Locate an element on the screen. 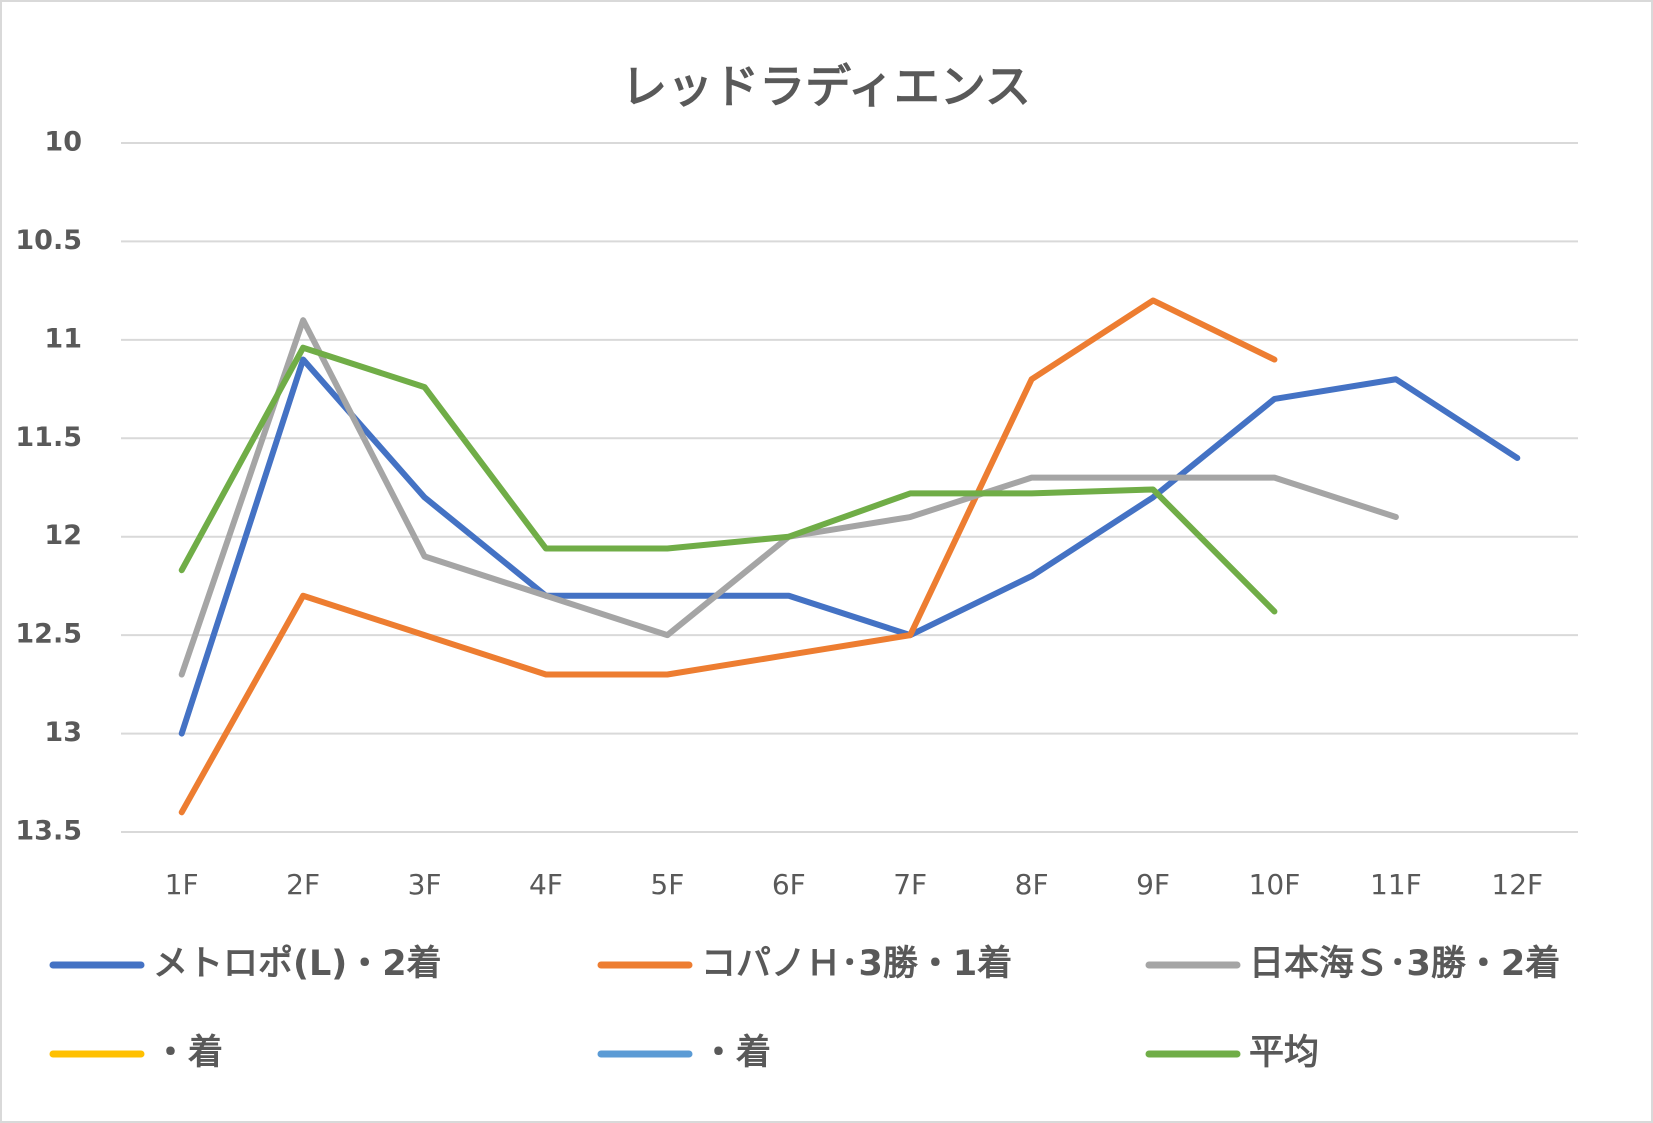 This screenshot has width=1653, height=1123. x-tick-label: 10F is located at coordinates (1275, 884).